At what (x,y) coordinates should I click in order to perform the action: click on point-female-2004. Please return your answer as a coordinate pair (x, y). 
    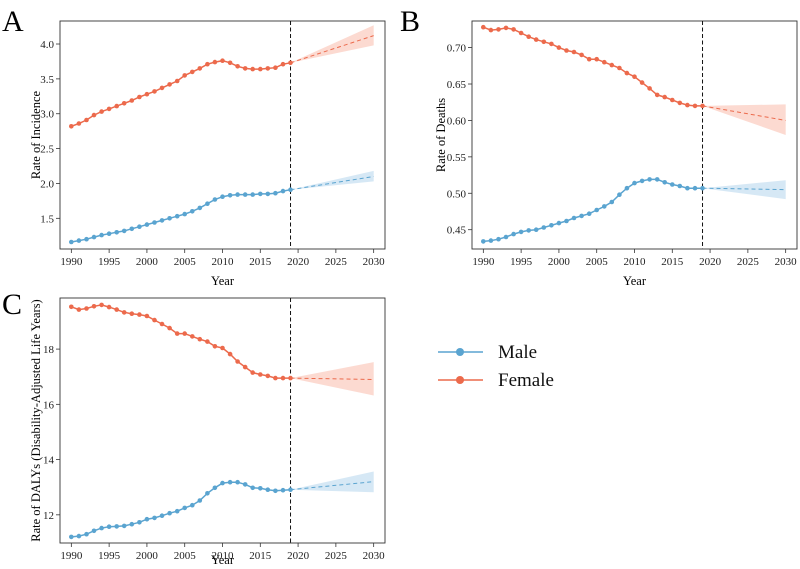
    Looking at the image, I should click on (177, 81).